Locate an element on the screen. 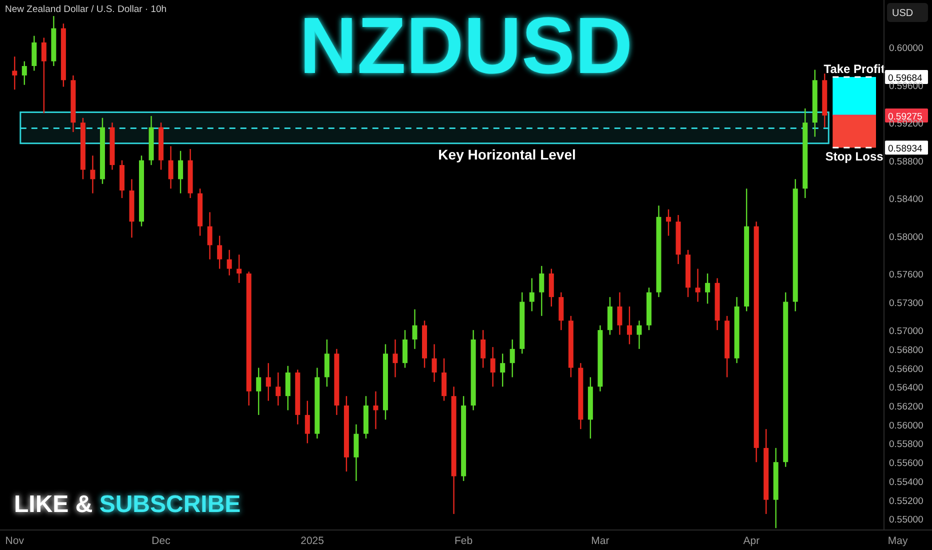 The width and height of the screenshot is (932, 550). y-tick-label: 0.55200 is located at coordinates (906, 501).